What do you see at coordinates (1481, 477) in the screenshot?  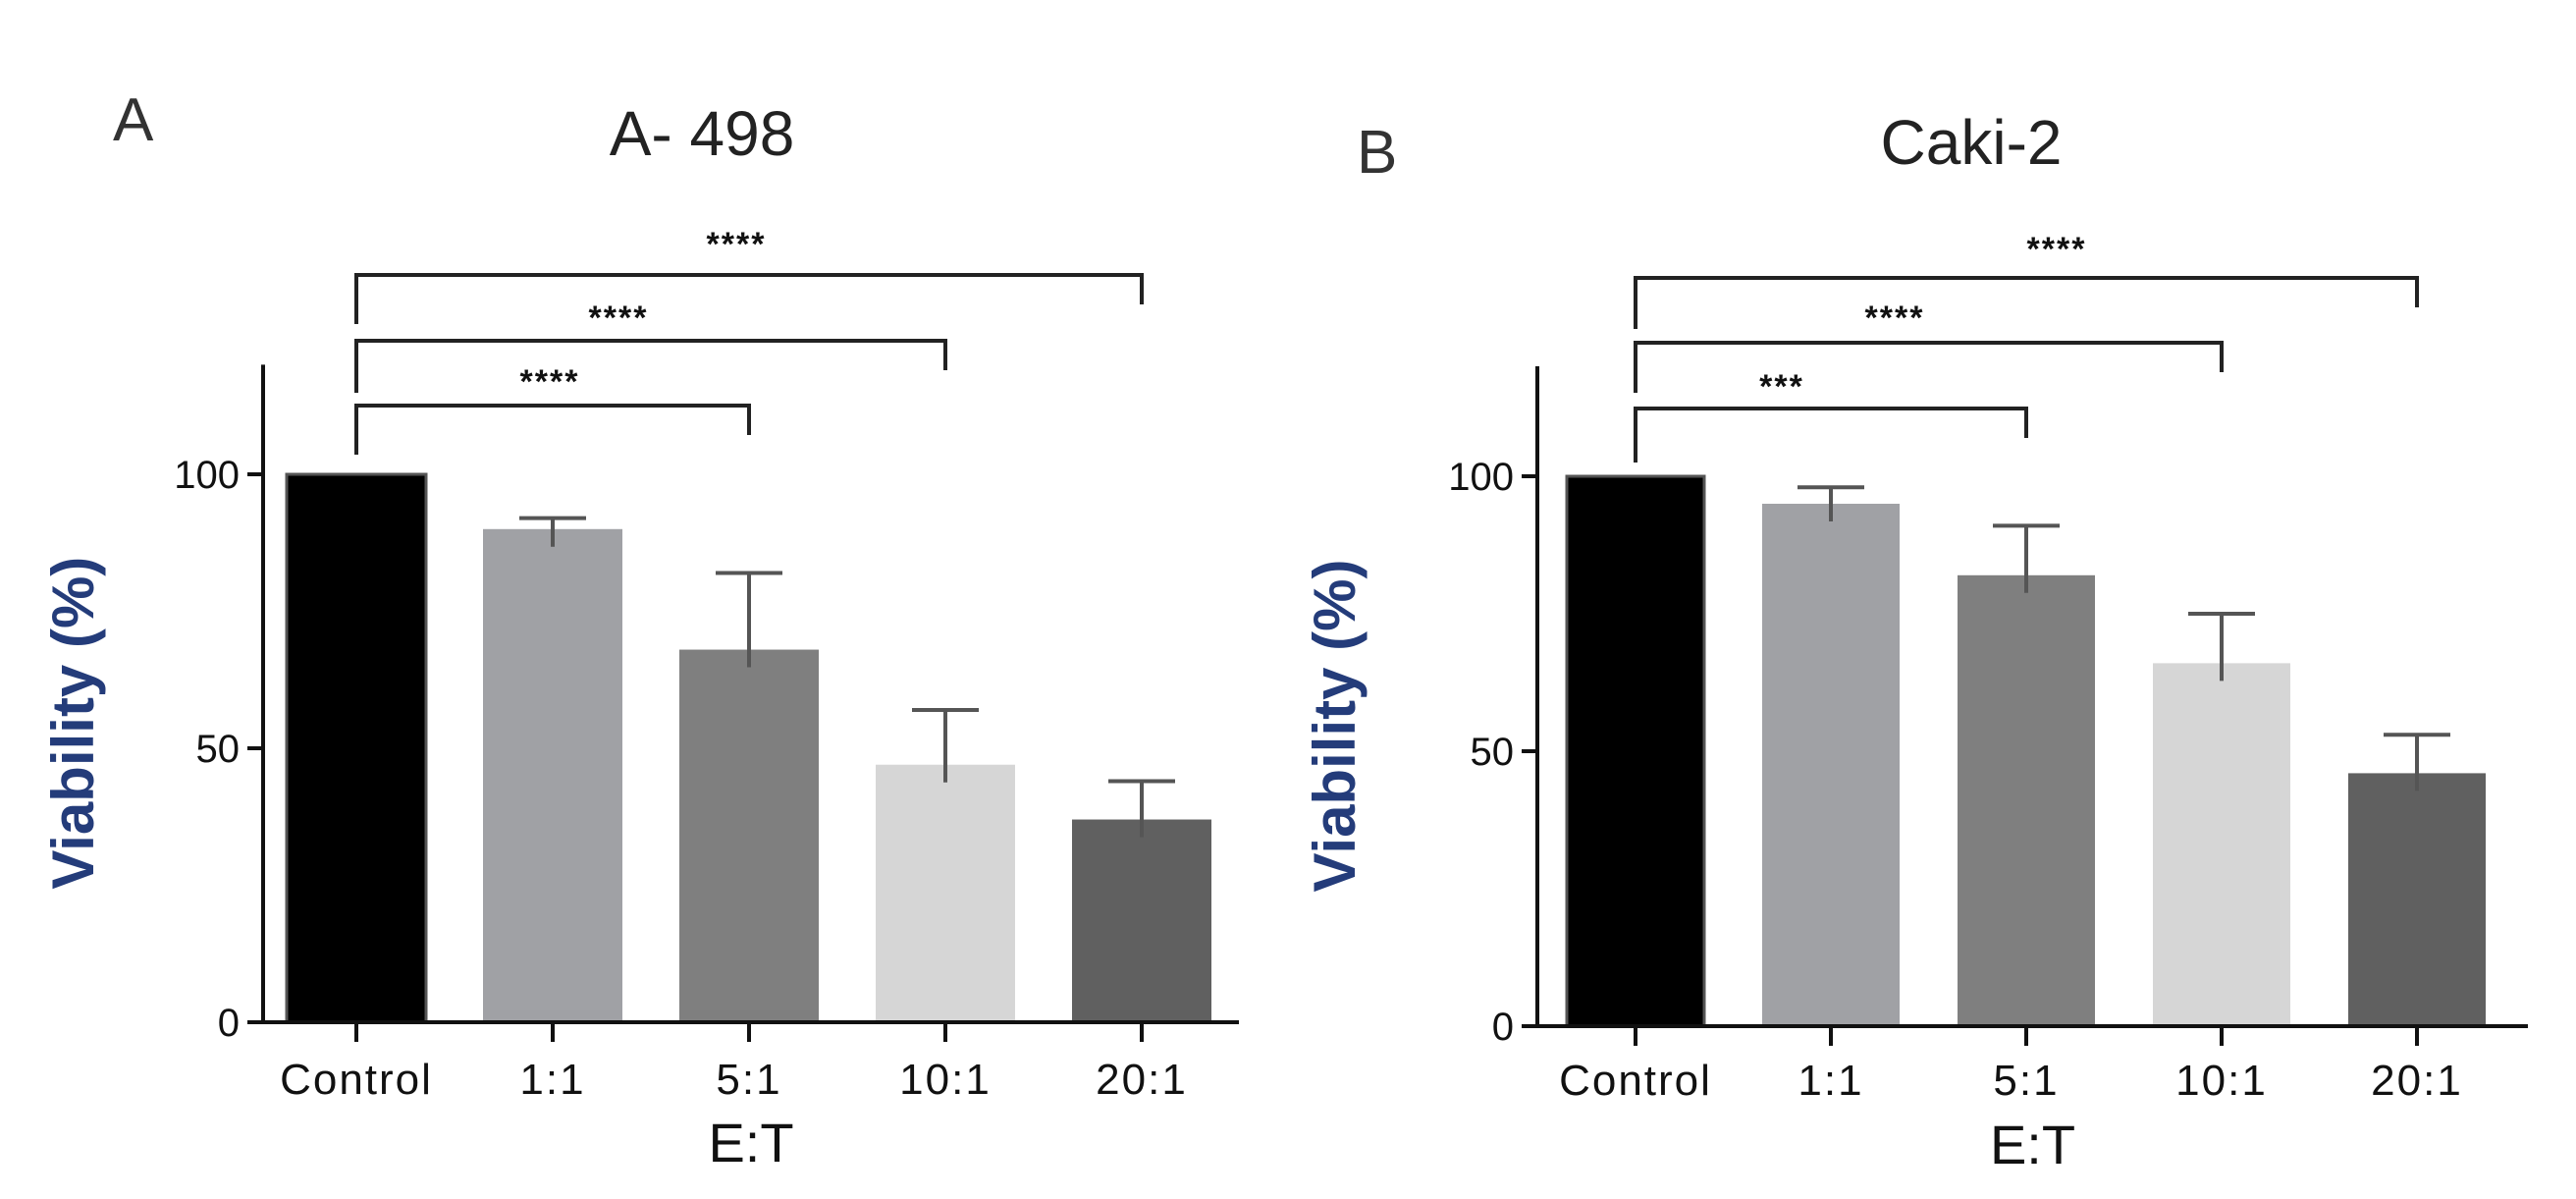 I see `y-tick-label-b-2: 100` at bounding box center [1481, 477].